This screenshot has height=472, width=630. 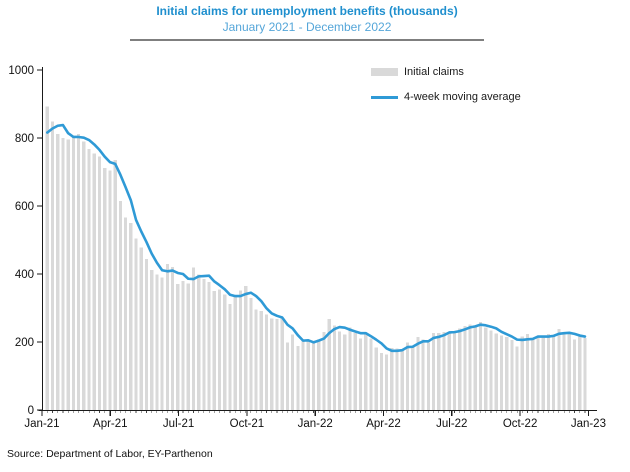 I want to click on legend-item-moving-average: 4-week moving average, so click(x=446, y=97).